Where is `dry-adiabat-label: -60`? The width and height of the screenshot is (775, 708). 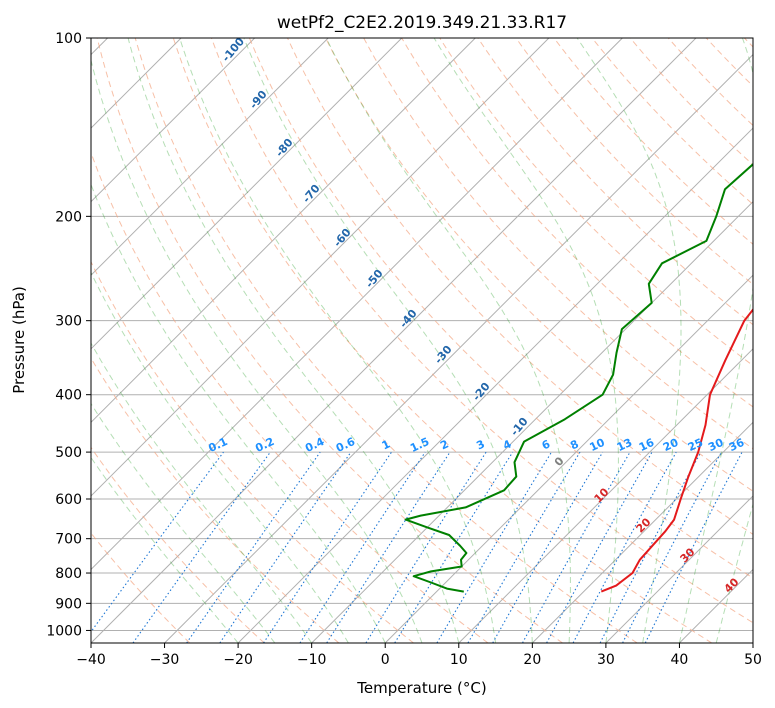
dry-adiabat-label: -60 is located at coordinates (342, 238).